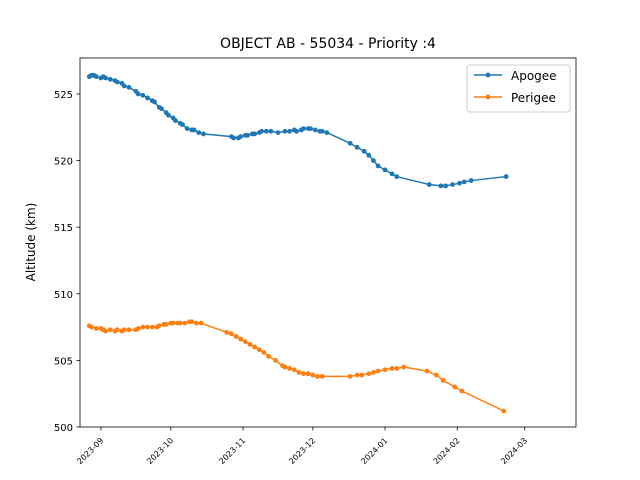  Describe the element at coordinates (518, 88) in the screenshot. I see `legend: Apogee Perigee` at that location.